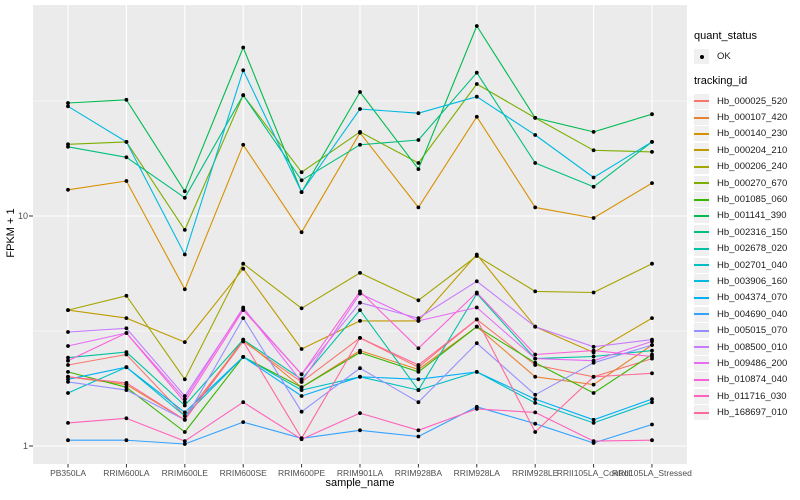  I want to click on legend-item-label: Hb_011716_030, so click(752, 396).